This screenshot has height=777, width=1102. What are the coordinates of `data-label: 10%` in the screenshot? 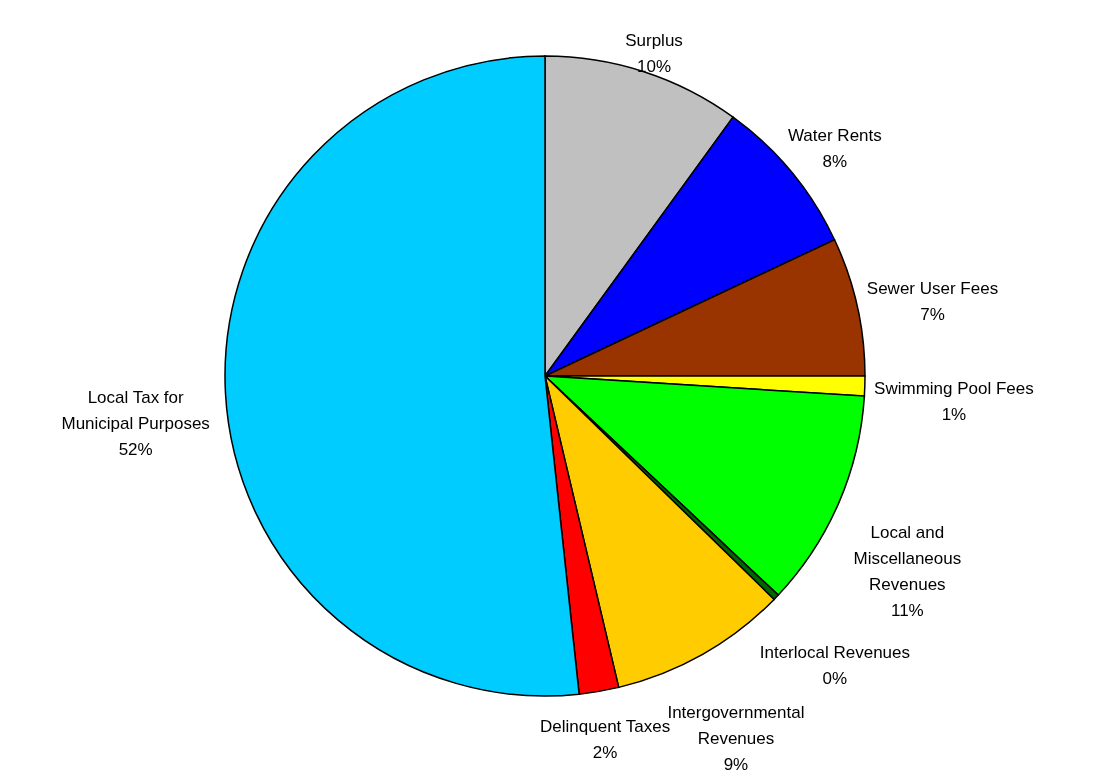 It's located at (654, 66).